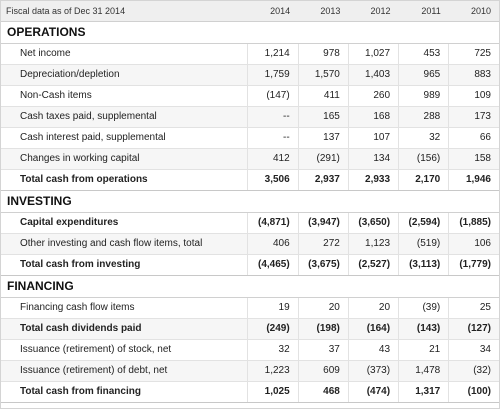 This screenshot has height=409, width=500. What do you see at coordinates (373, 96) in the screenshot?
I see `value-cell-2012: 260` at bounding box center [373, 96].